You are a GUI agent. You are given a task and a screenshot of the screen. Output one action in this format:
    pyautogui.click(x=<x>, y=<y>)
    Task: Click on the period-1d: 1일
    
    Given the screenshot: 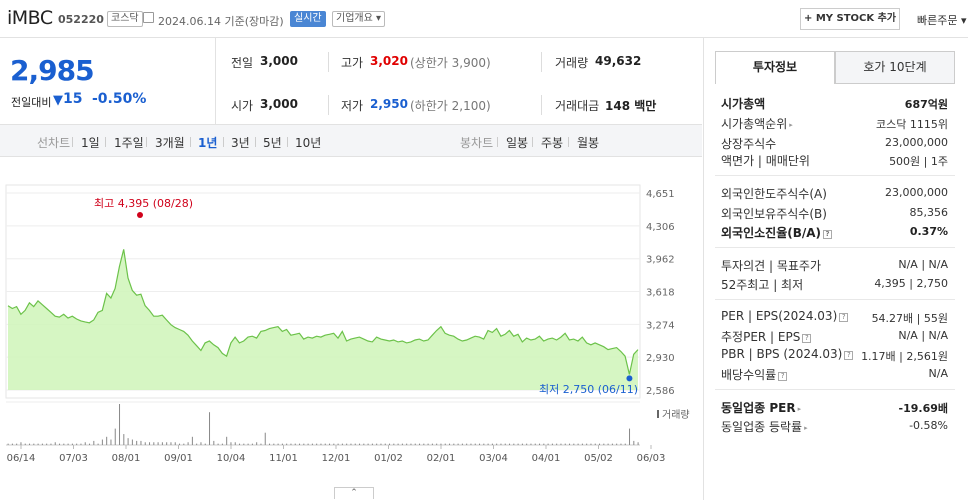 What is the action you would take?
    pyautogui.click(x=90, y=143)
    